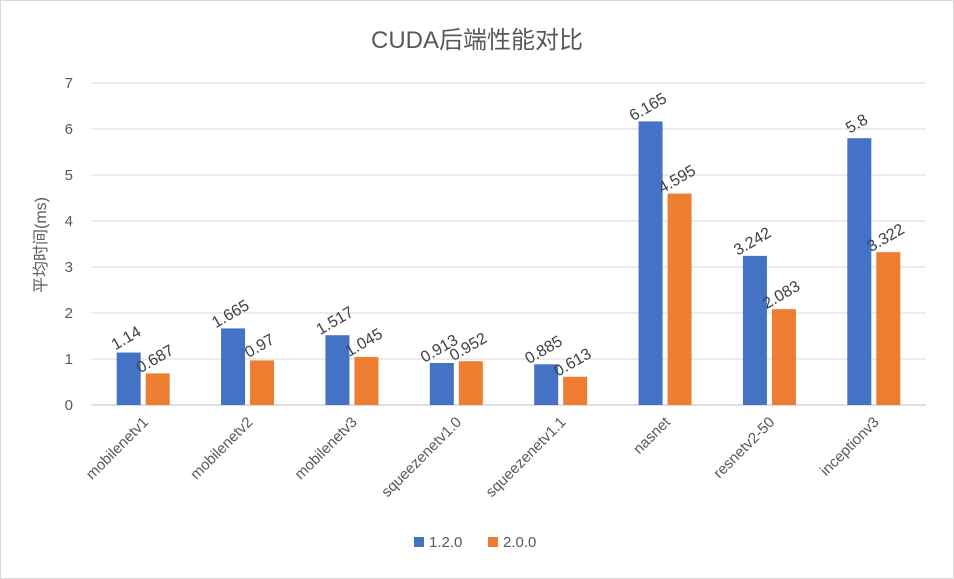 This screenshot has height=579, width=954. I want to click on data-label: 5.8, so click(857, 124).